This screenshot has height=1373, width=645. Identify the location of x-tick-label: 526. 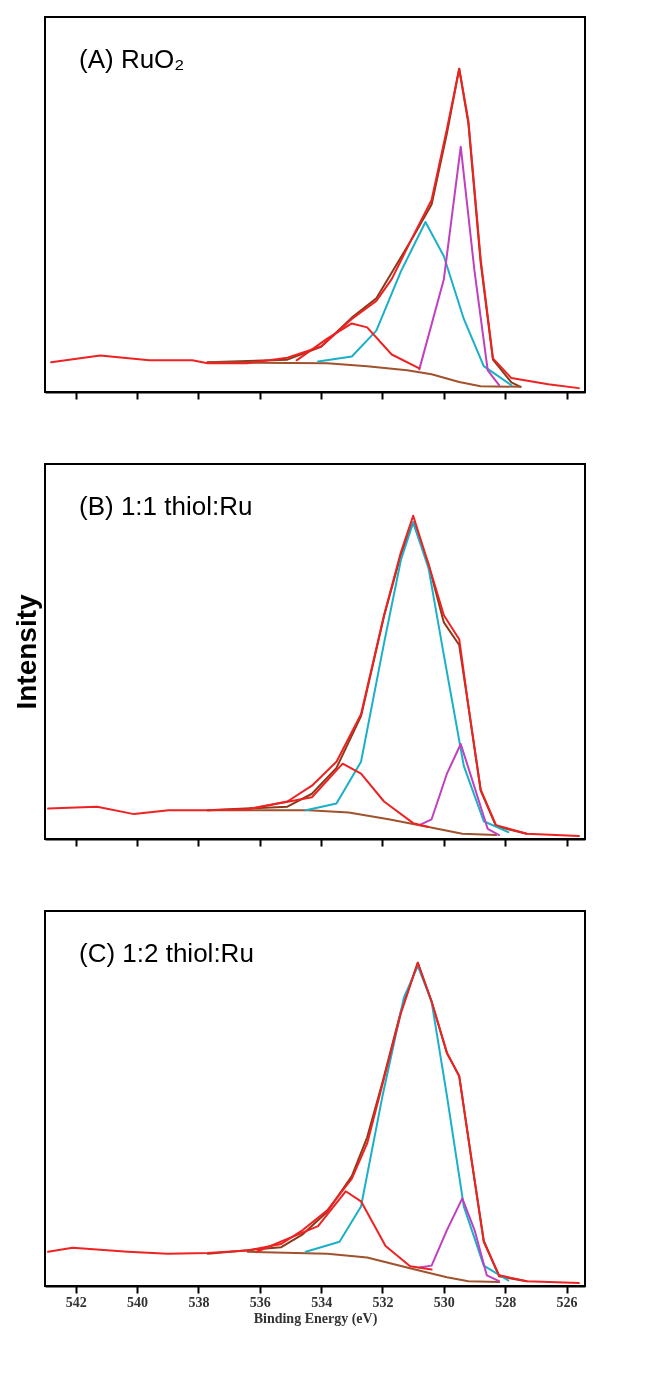
(567, 1302).